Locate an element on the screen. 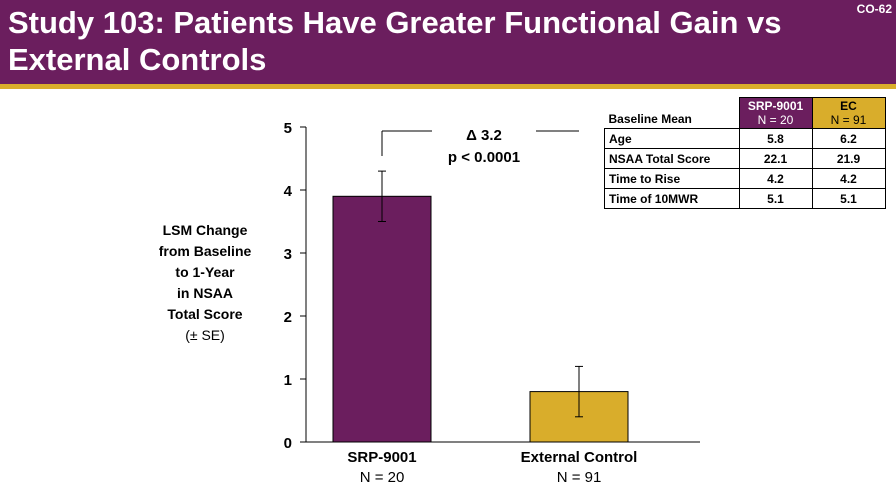 The width and height of the screenshot is (896, 492). y-tick-label: 0 is located at coordinates (288, 443).